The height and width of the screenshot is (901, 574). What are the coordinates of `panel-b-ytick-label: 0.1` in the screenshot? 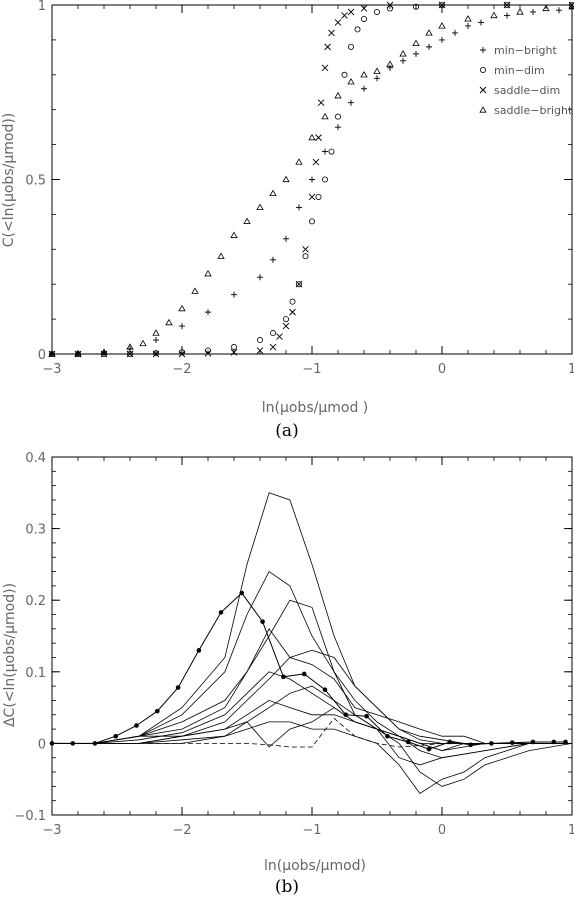 It's located at (35, 673).